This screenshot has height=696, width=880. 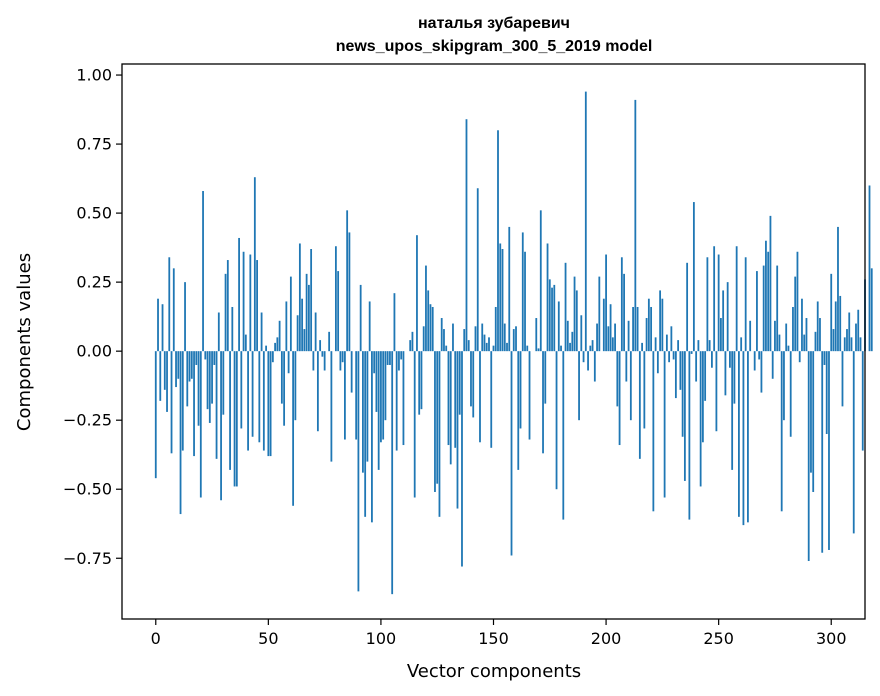 I want to click on x-axis-ticks: 0 50 100 150 200 250 300, so click(x=499, y=633).